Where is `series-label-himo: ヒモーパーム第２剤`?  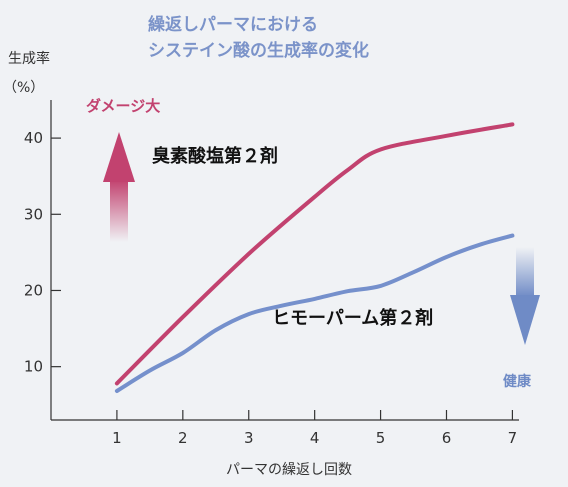
series-label-himo: ヒモーパーム第２剤 is located at coordinates (352, 318).